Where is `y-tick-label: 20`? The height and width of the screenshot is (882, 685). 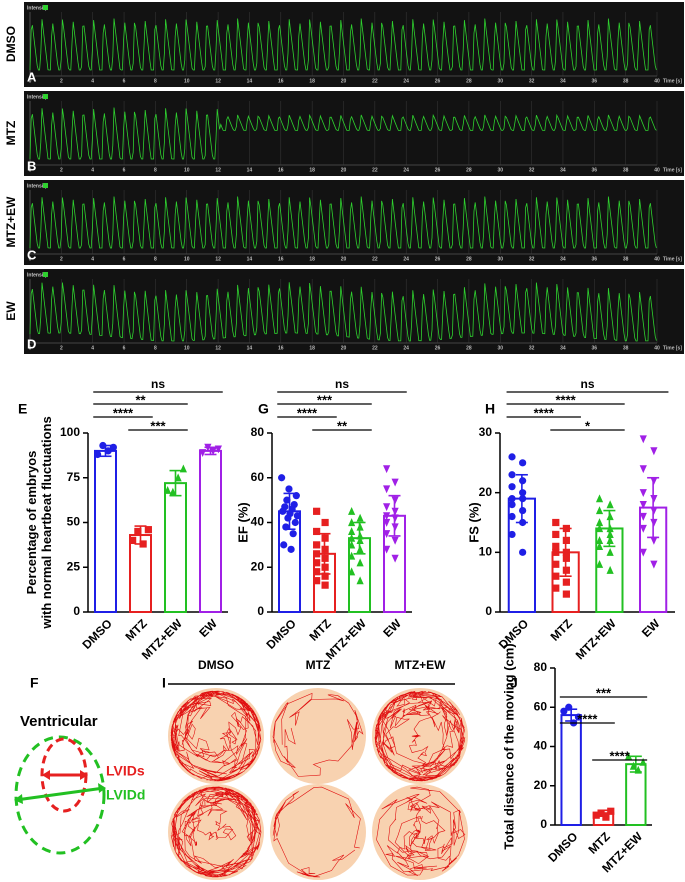 y-tick-label: 20 is located at coordinates (541, 785).